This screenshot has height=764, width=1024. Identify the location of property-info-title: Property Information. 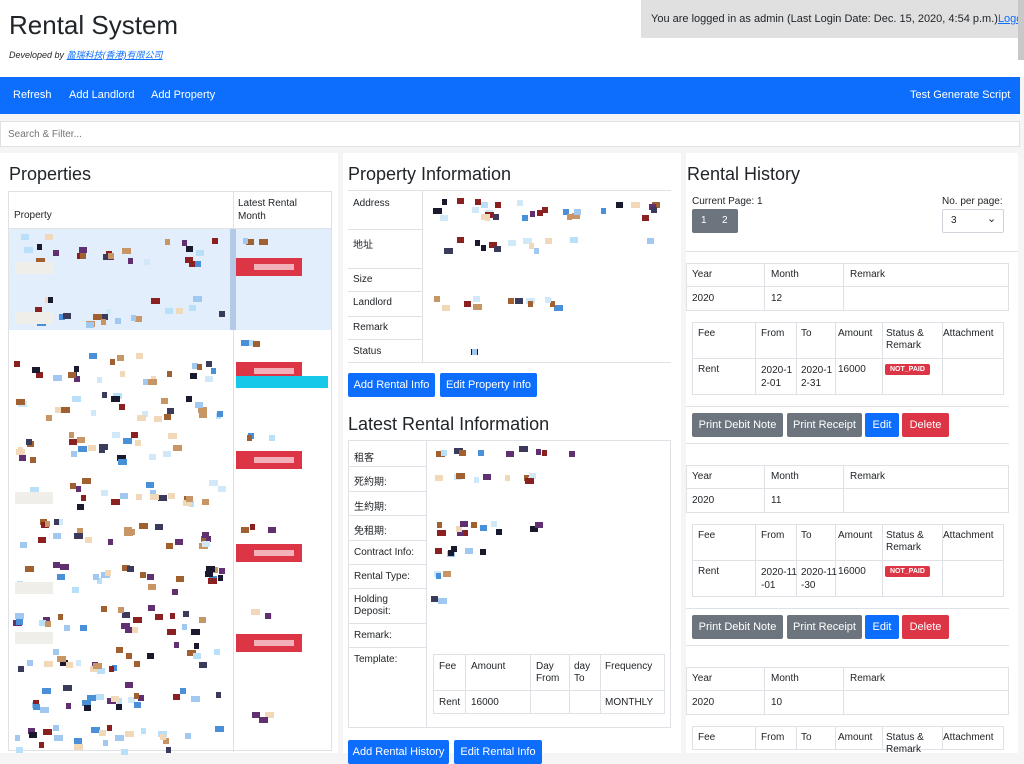
(430, 174).